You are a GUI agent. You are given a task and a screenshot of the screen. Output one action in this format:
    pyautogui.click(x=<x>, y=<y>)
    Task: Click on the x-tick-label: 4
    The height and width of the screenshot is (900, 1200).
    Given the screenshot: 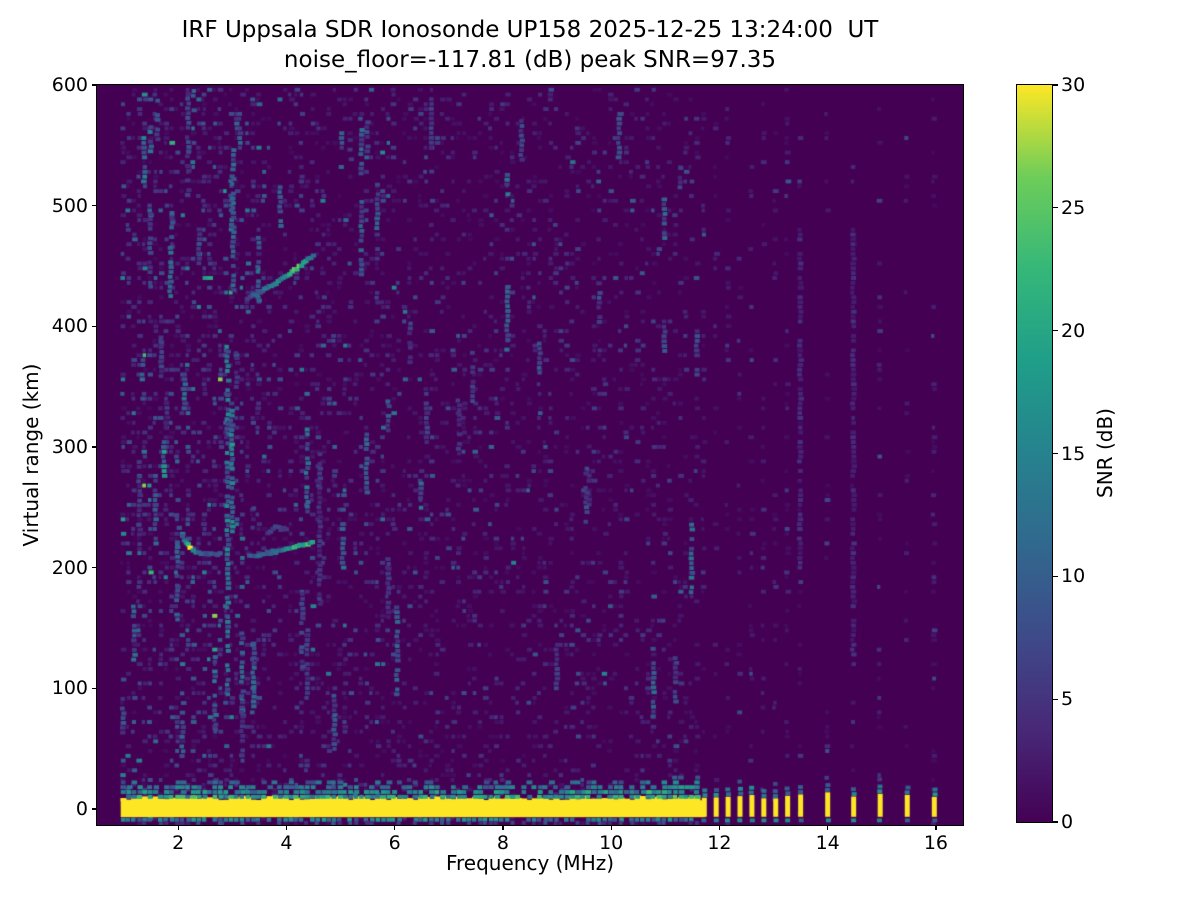 What is the action you would take?
    pyautogui.click(x=286, y=843)
    